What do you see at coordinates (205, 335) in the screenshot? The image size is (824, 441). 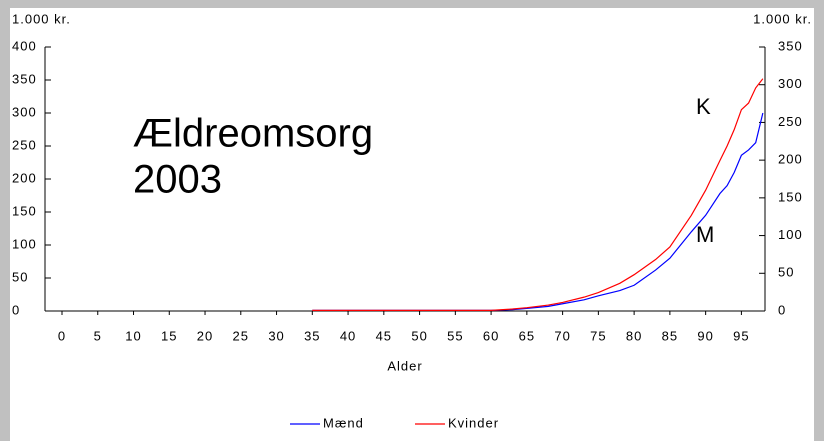 I see `x-tick-label: 20` at bounding box center [205, 335].